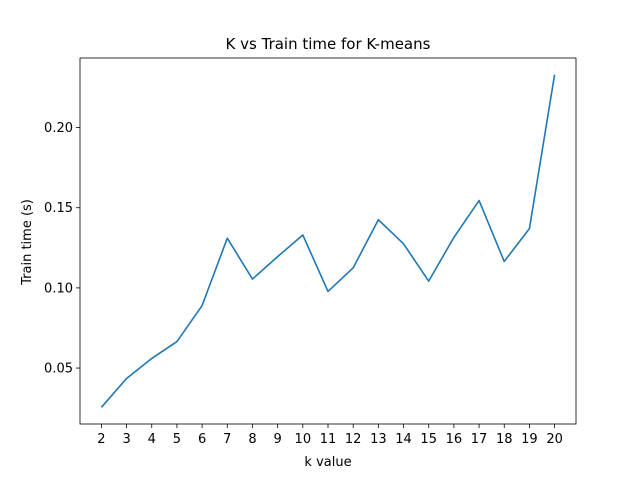  What do you see at coordinates (328, 439) in the screenshot?
I see `x-tick-label-11: 11` at bounding box center [328, 439].